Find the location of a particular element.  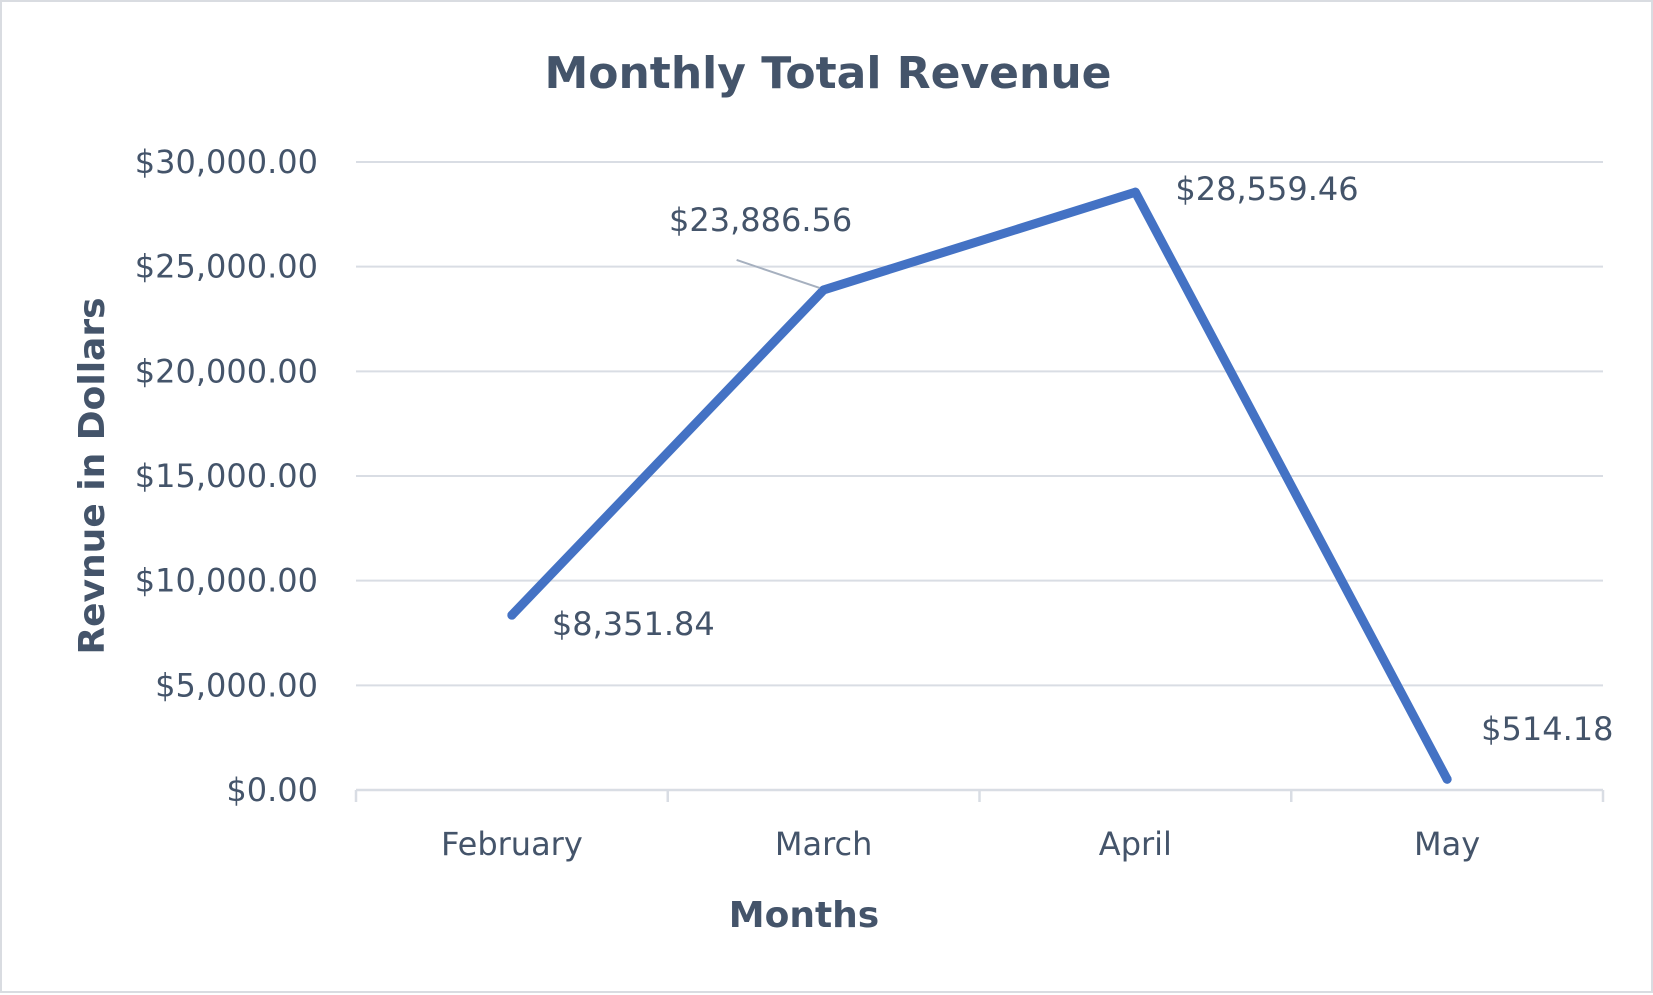

y-tick-label: $25,000.00 is located at coordinates (226, 267).